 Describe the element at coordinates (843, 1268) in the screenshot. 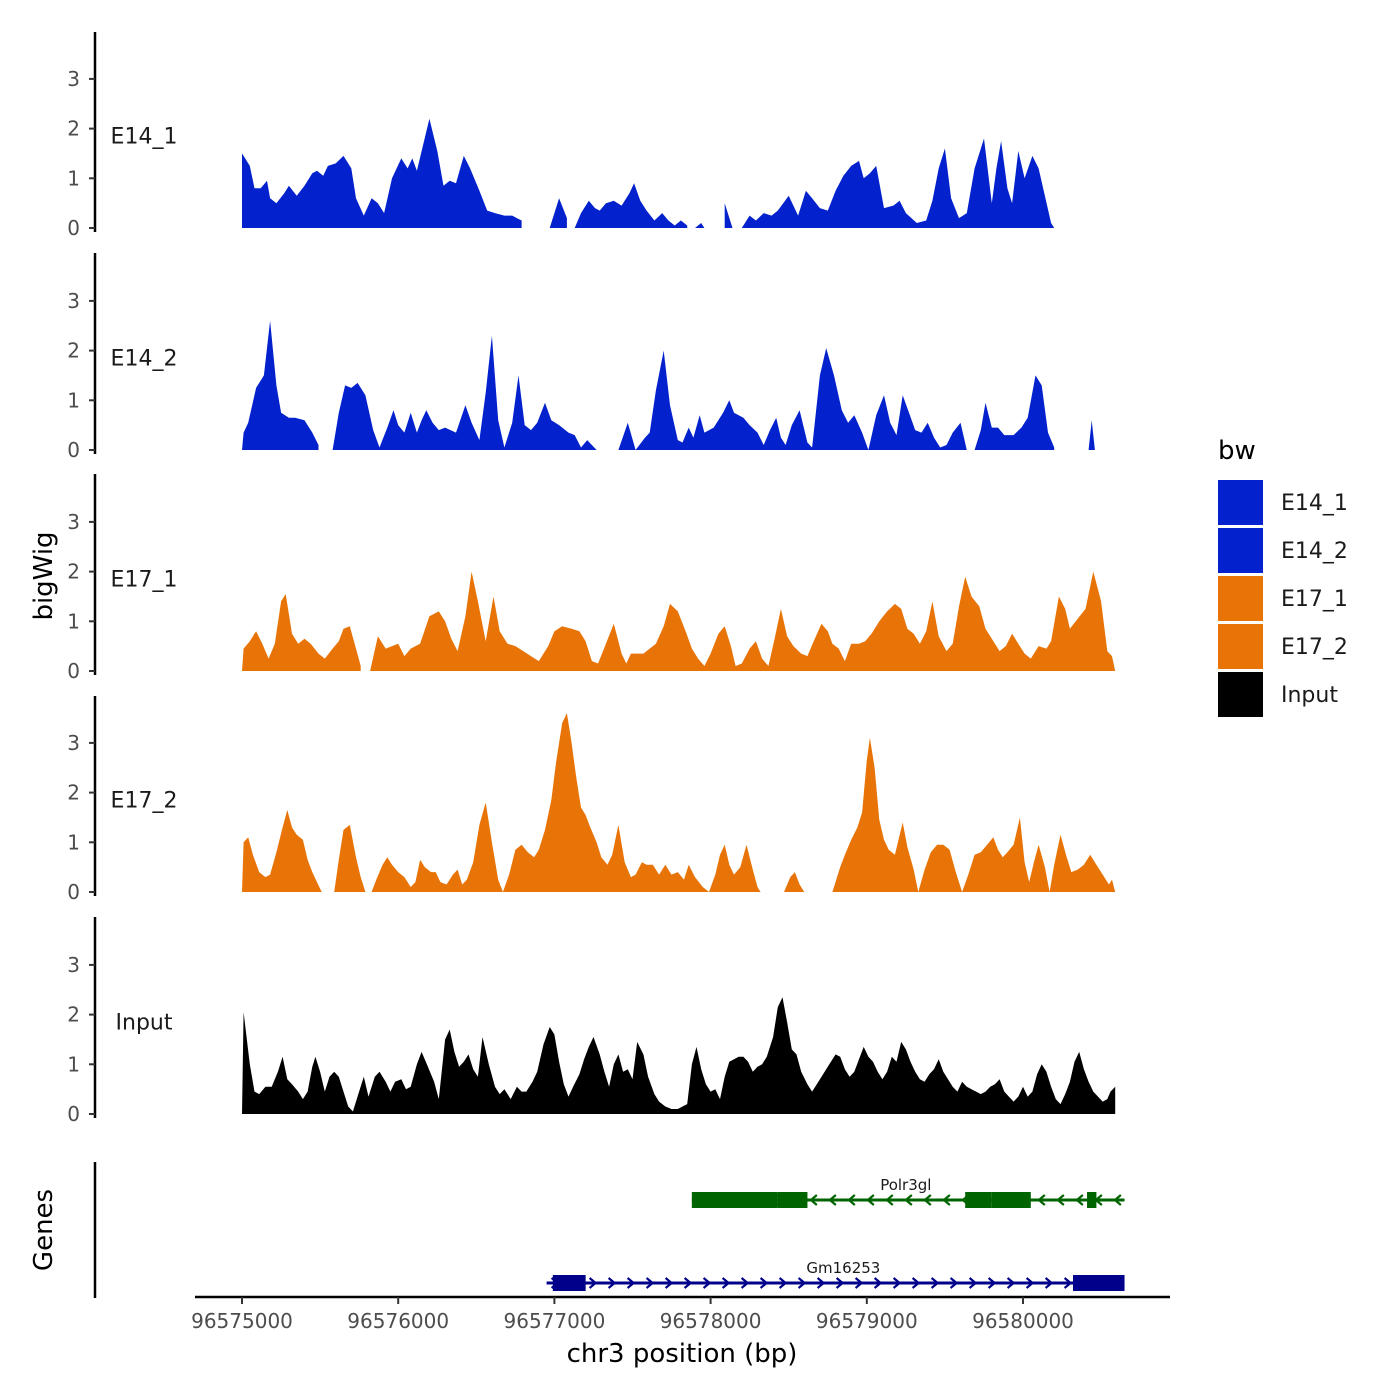

I see `gene-label: Gm16253` at that location.